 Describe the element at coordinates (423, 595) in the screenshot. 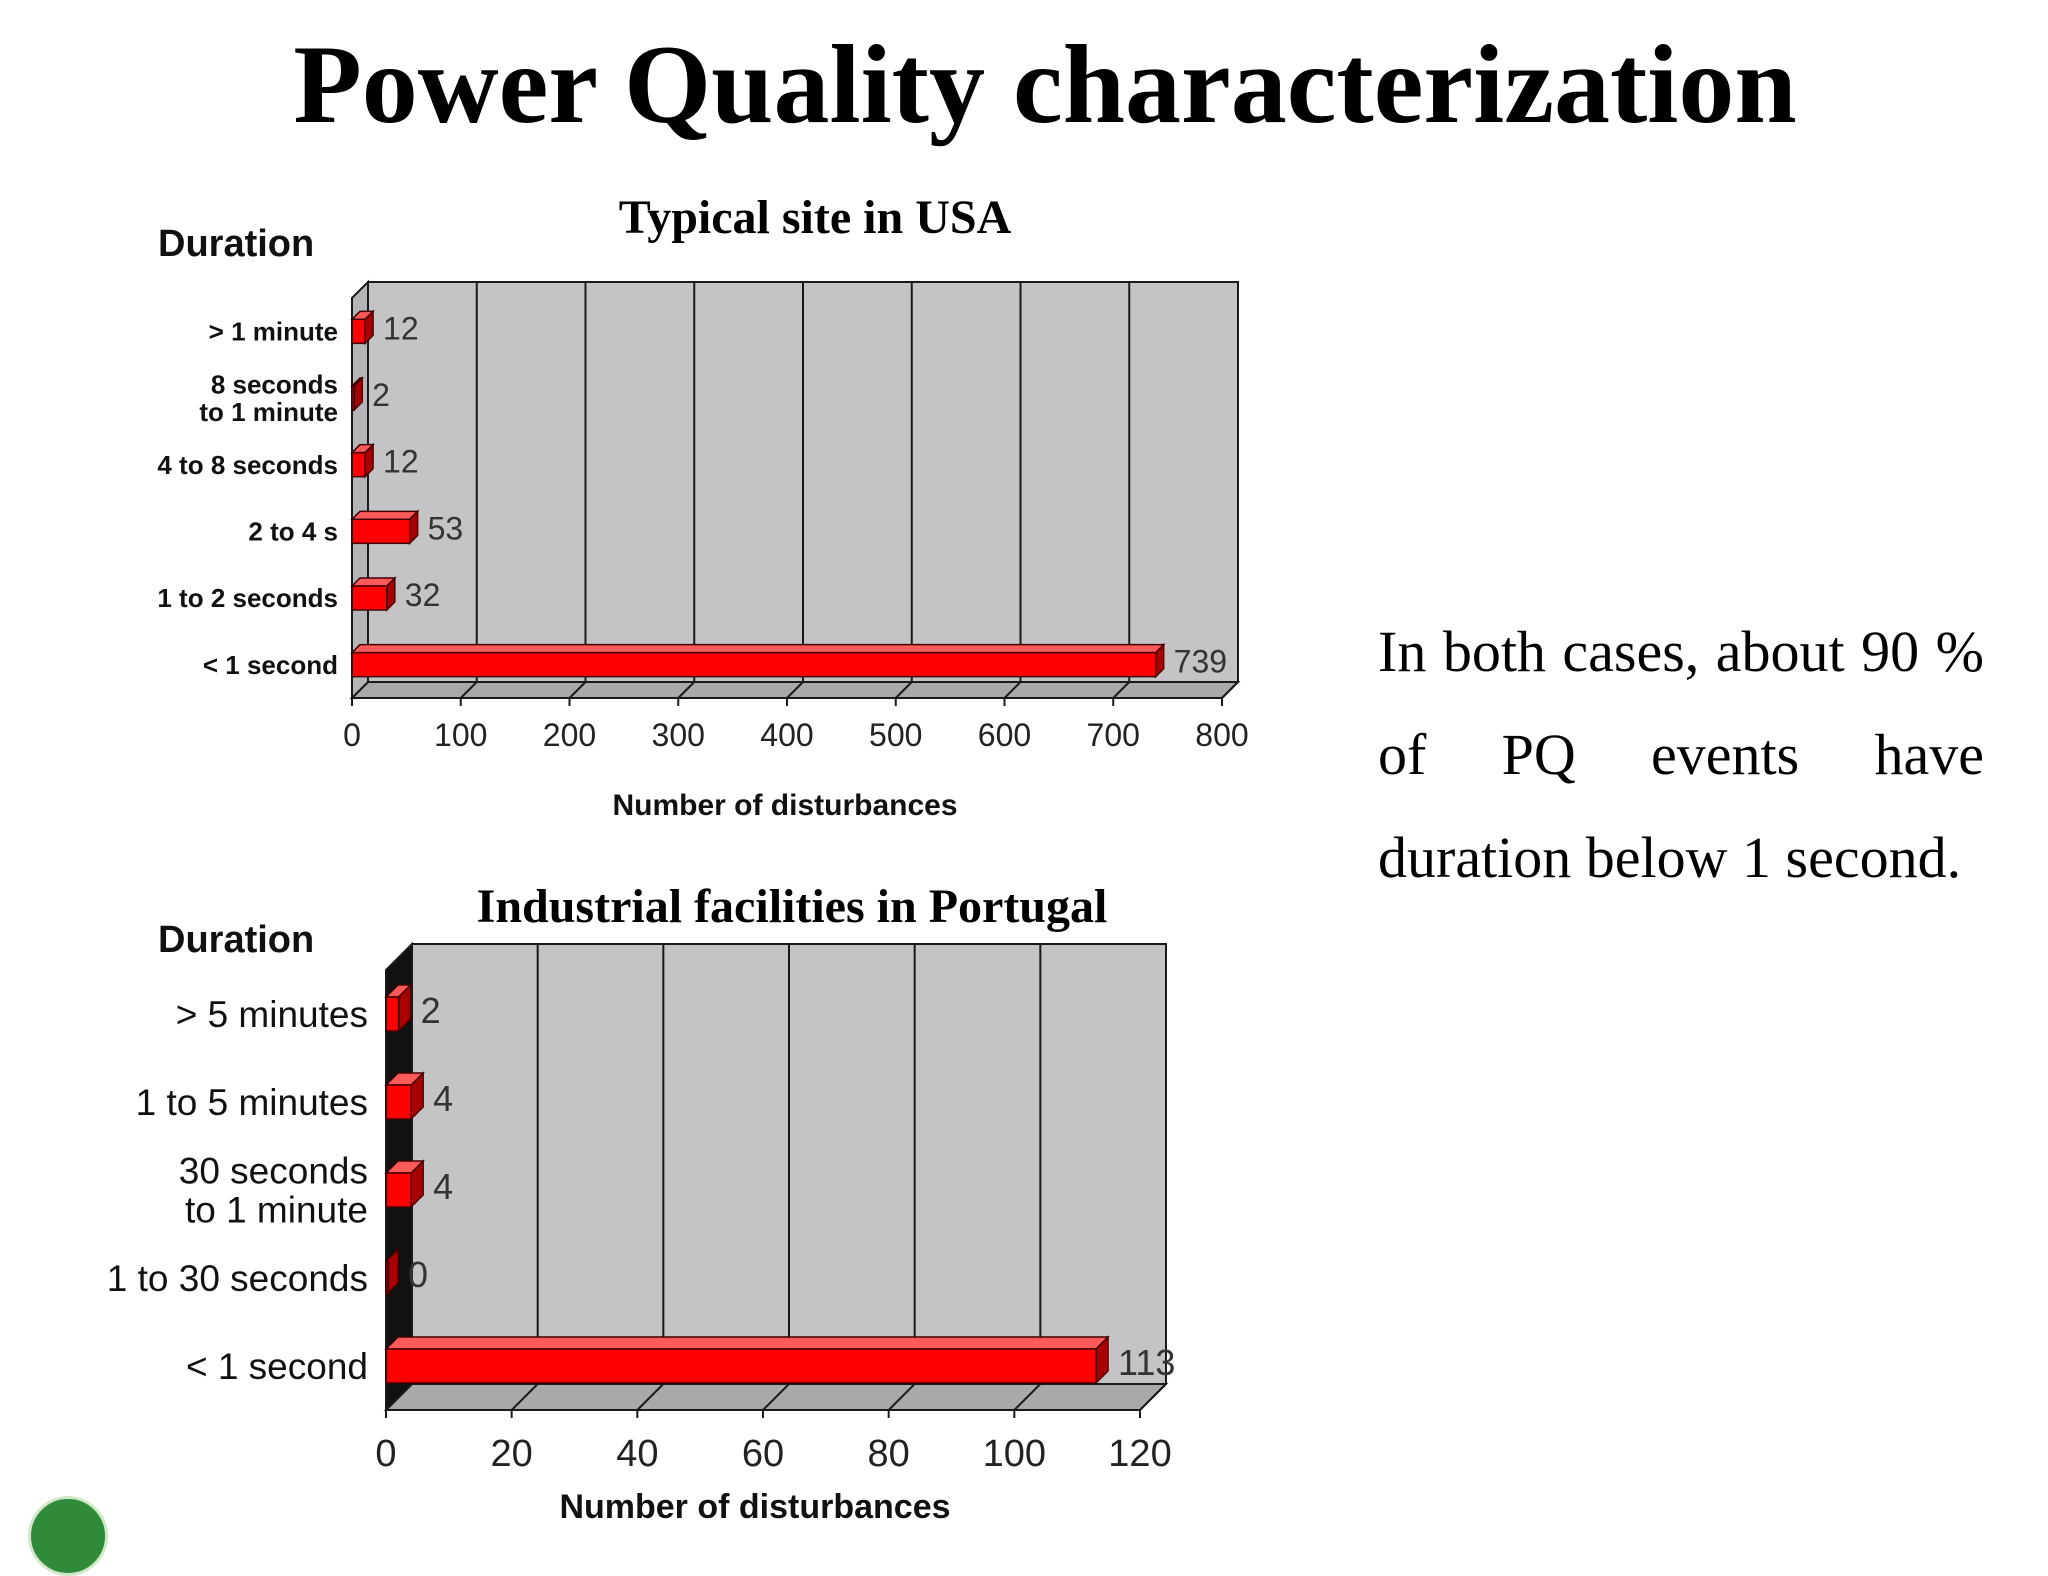

I see `data-label: 32` at that location.